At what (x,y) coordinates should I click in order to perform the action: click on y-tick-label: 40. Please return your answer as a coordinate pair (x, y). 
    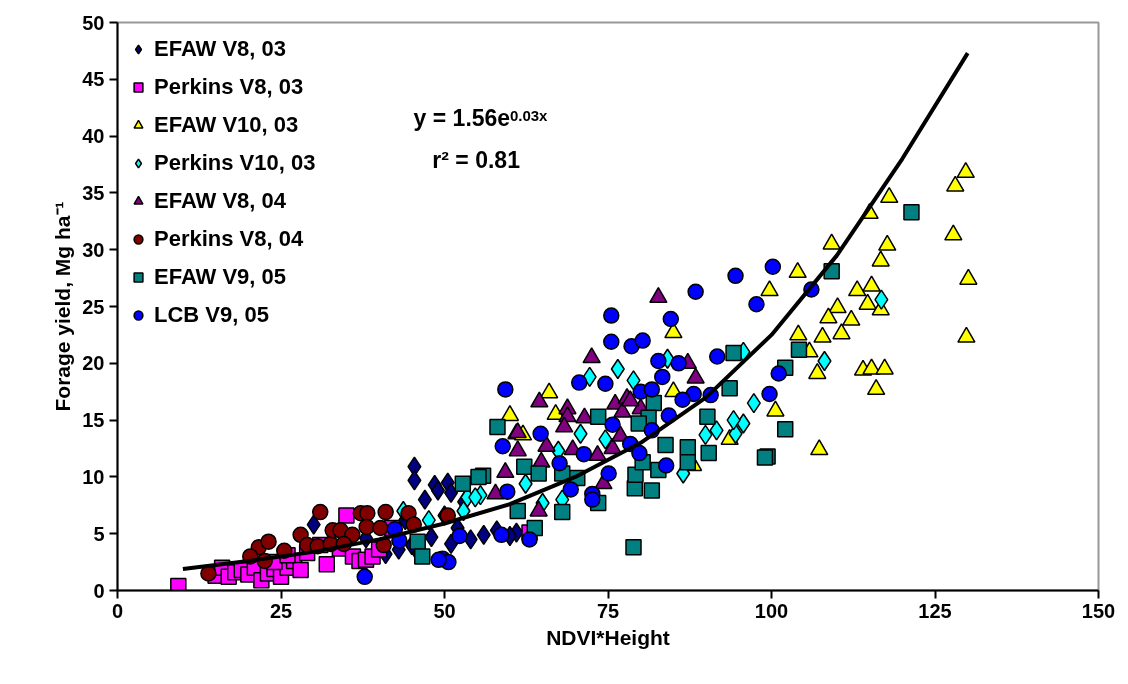
    Looking at the image, I should click on (93, 136).